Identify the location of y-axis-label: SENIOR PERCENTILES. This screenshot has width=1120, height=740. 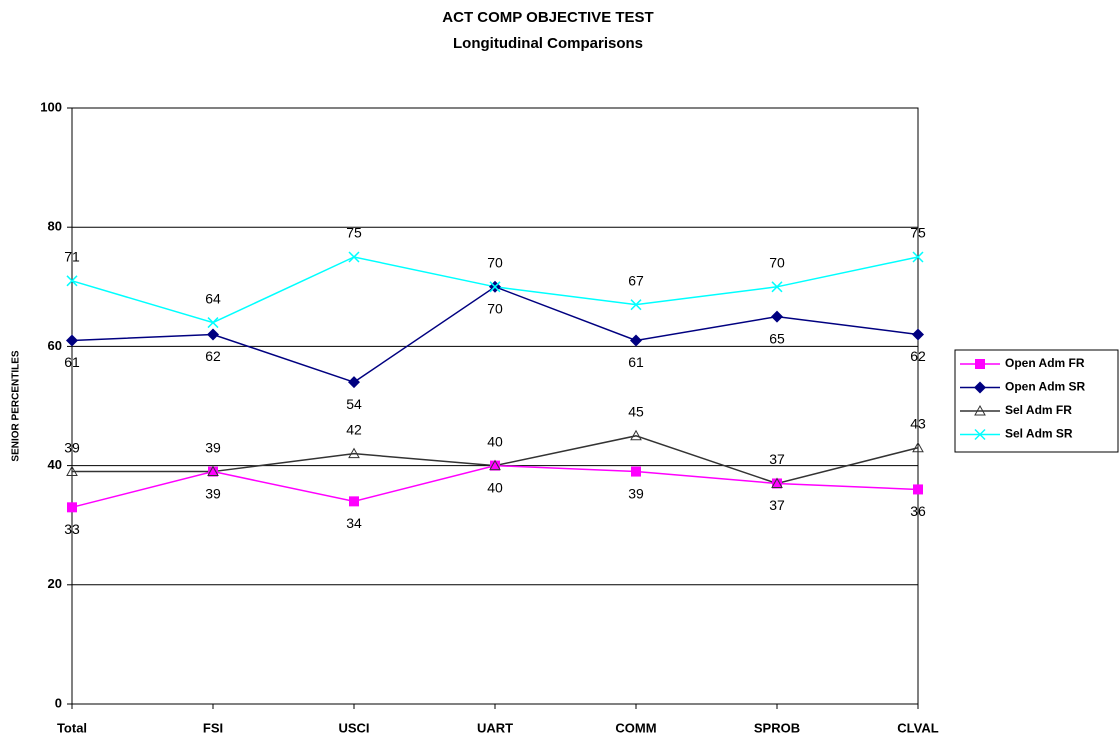
(16, 405).